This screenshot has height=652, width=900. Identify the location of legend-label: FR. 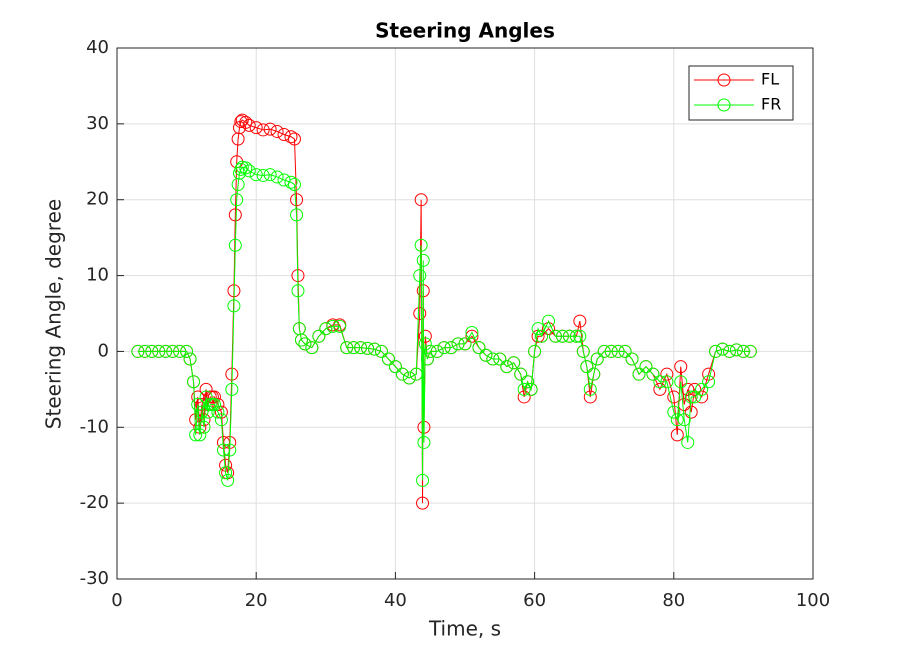
(771, 104).